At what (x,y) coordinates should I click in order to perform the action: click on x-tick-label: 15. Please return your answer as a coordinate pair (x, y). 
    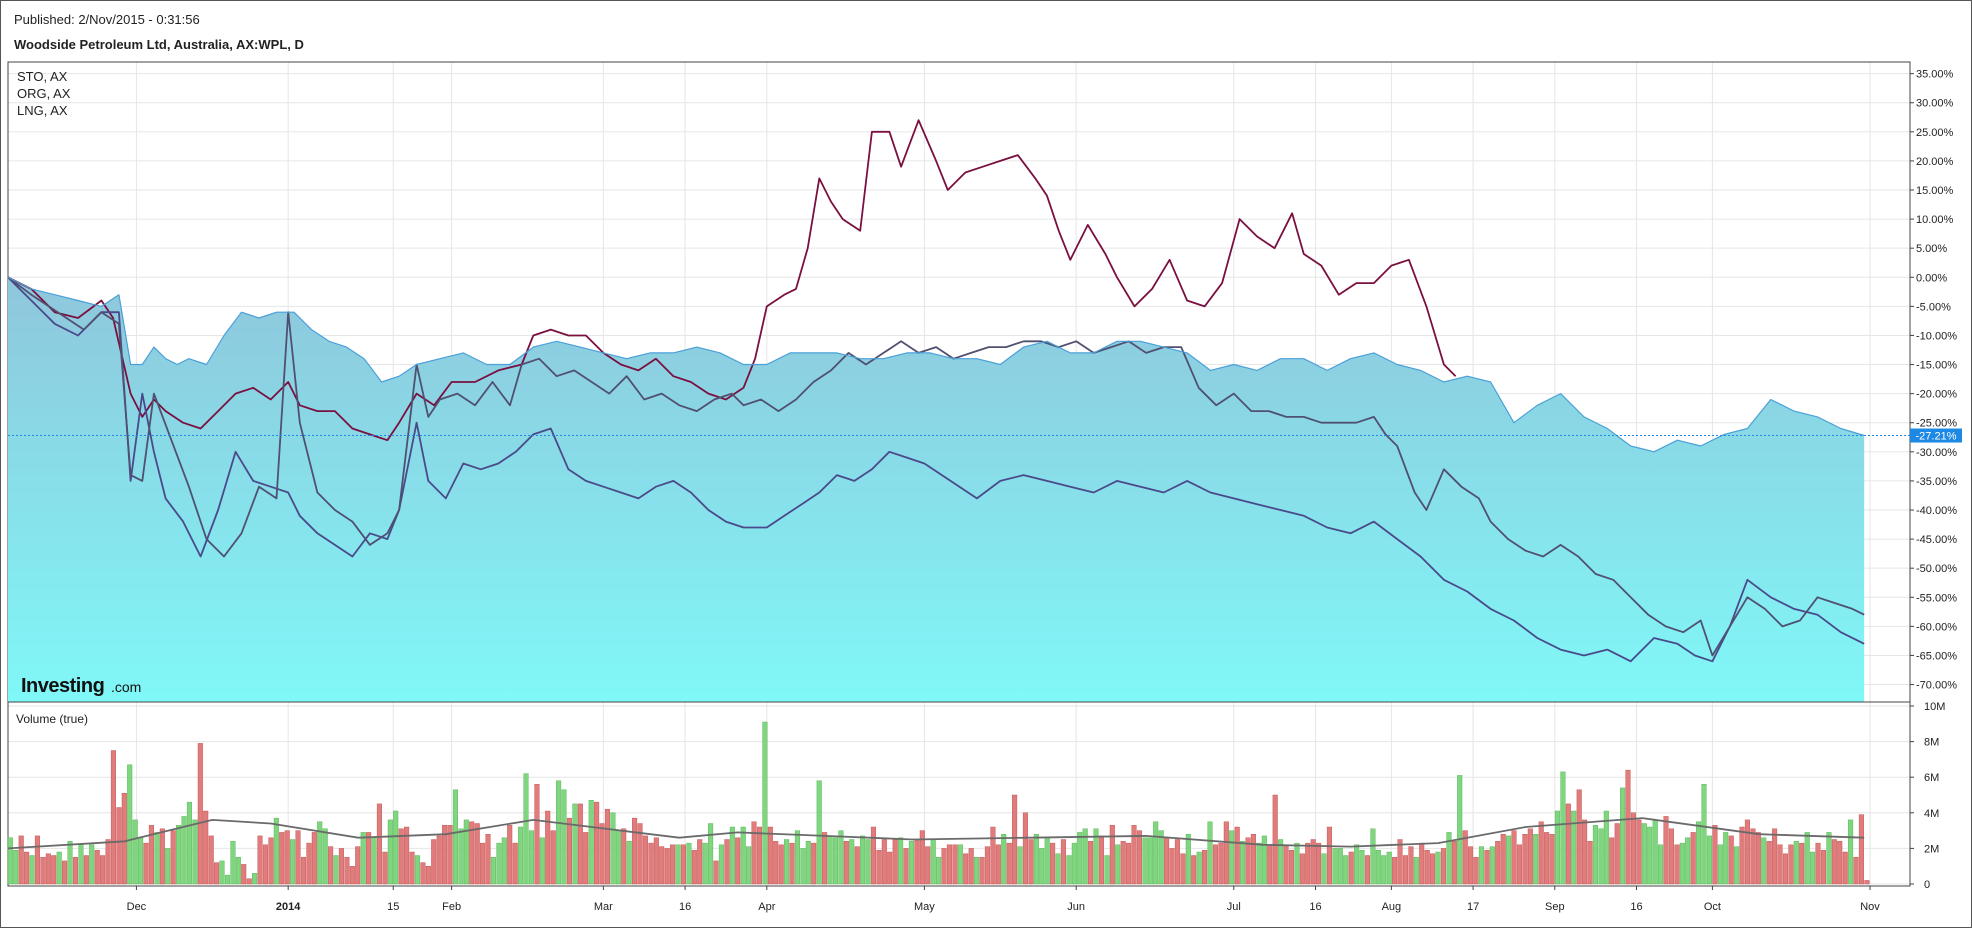
    Looking at the image, I should click on (393, 907).